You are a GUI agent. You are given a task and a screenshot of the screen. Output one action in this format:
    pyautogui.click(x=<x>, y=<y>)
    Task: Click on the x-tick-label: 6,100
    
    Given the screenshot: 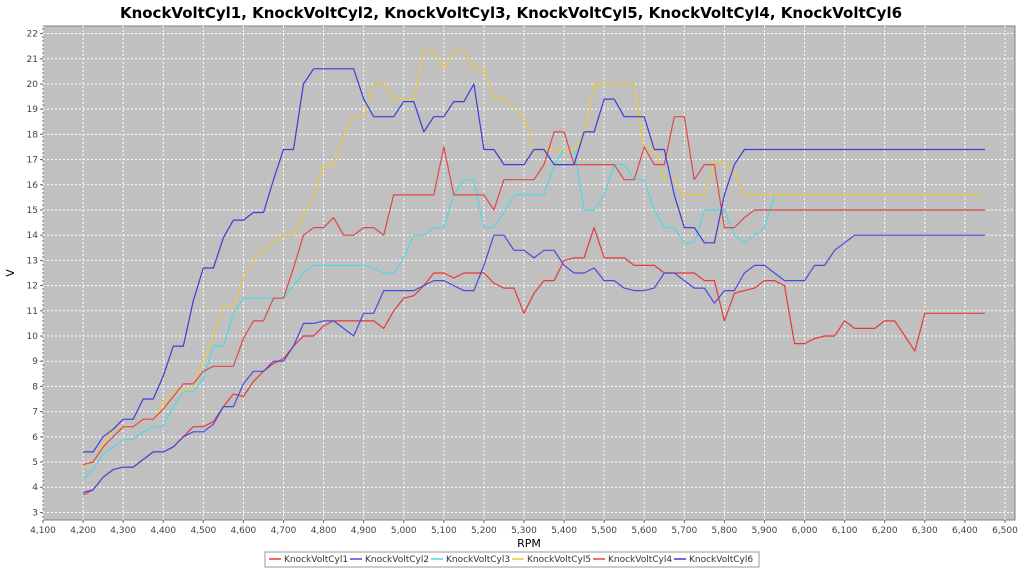 What is the action you would take?
    pyautogui.click(x=845, y=531)
    